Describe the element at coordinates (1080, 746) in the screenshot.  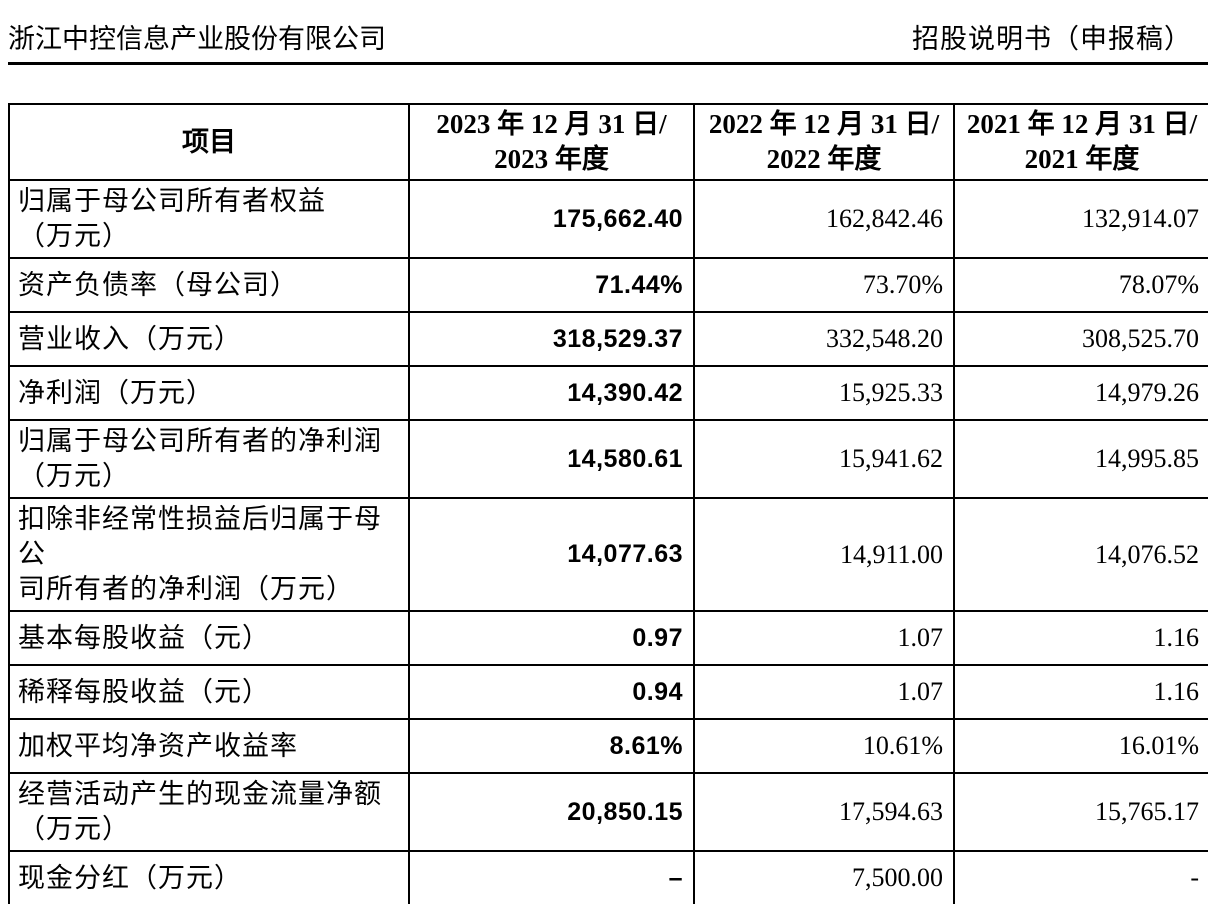
I see `value-2021-cell: 16.01%` at that location.